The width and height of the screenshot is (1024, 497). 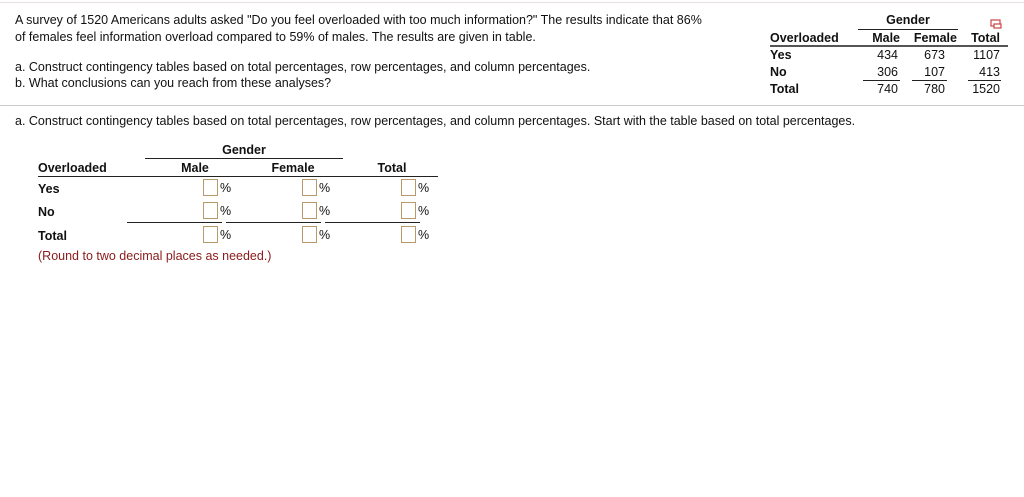 What do you see at coordinates (887, 55) in the screenshot?
I see `cell: 434` at bounding box center [887, 55].